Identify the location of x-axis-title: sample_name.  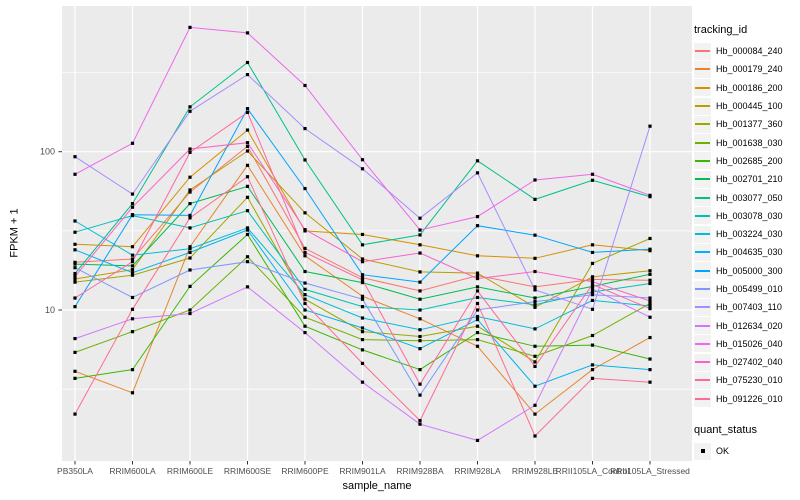
(376, 486).